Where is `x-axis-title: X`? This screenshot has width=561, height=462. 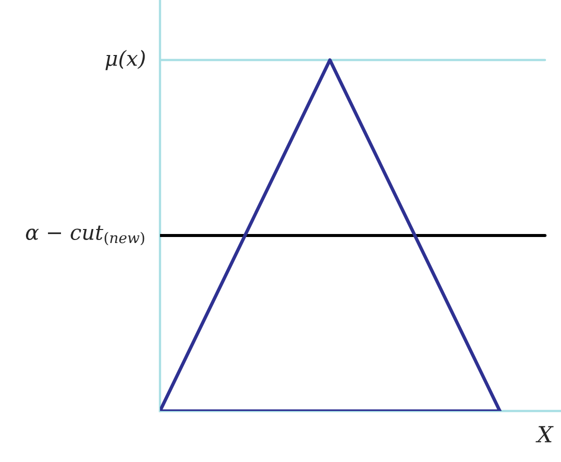 x-axis-title: X is located at coordinates (545, 434).